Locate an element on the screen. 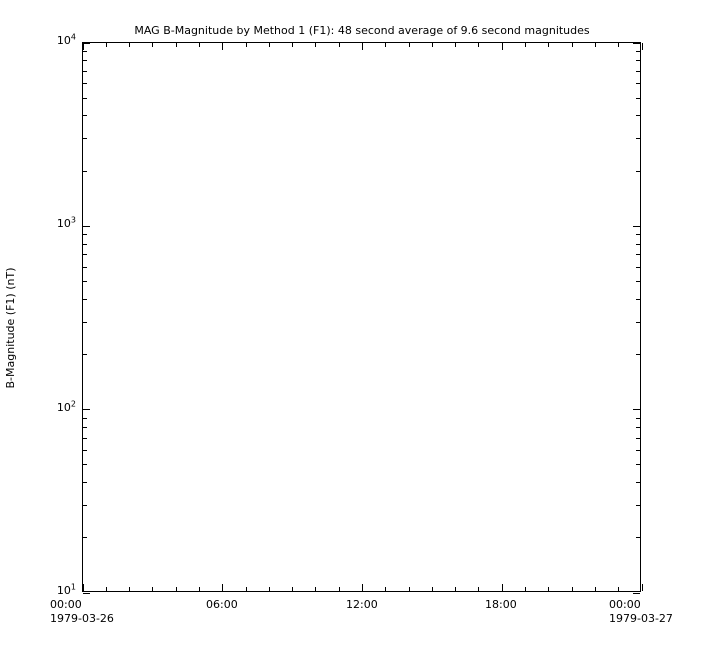  x-tick-time: 06:00 is located at coordinates (222, 604).